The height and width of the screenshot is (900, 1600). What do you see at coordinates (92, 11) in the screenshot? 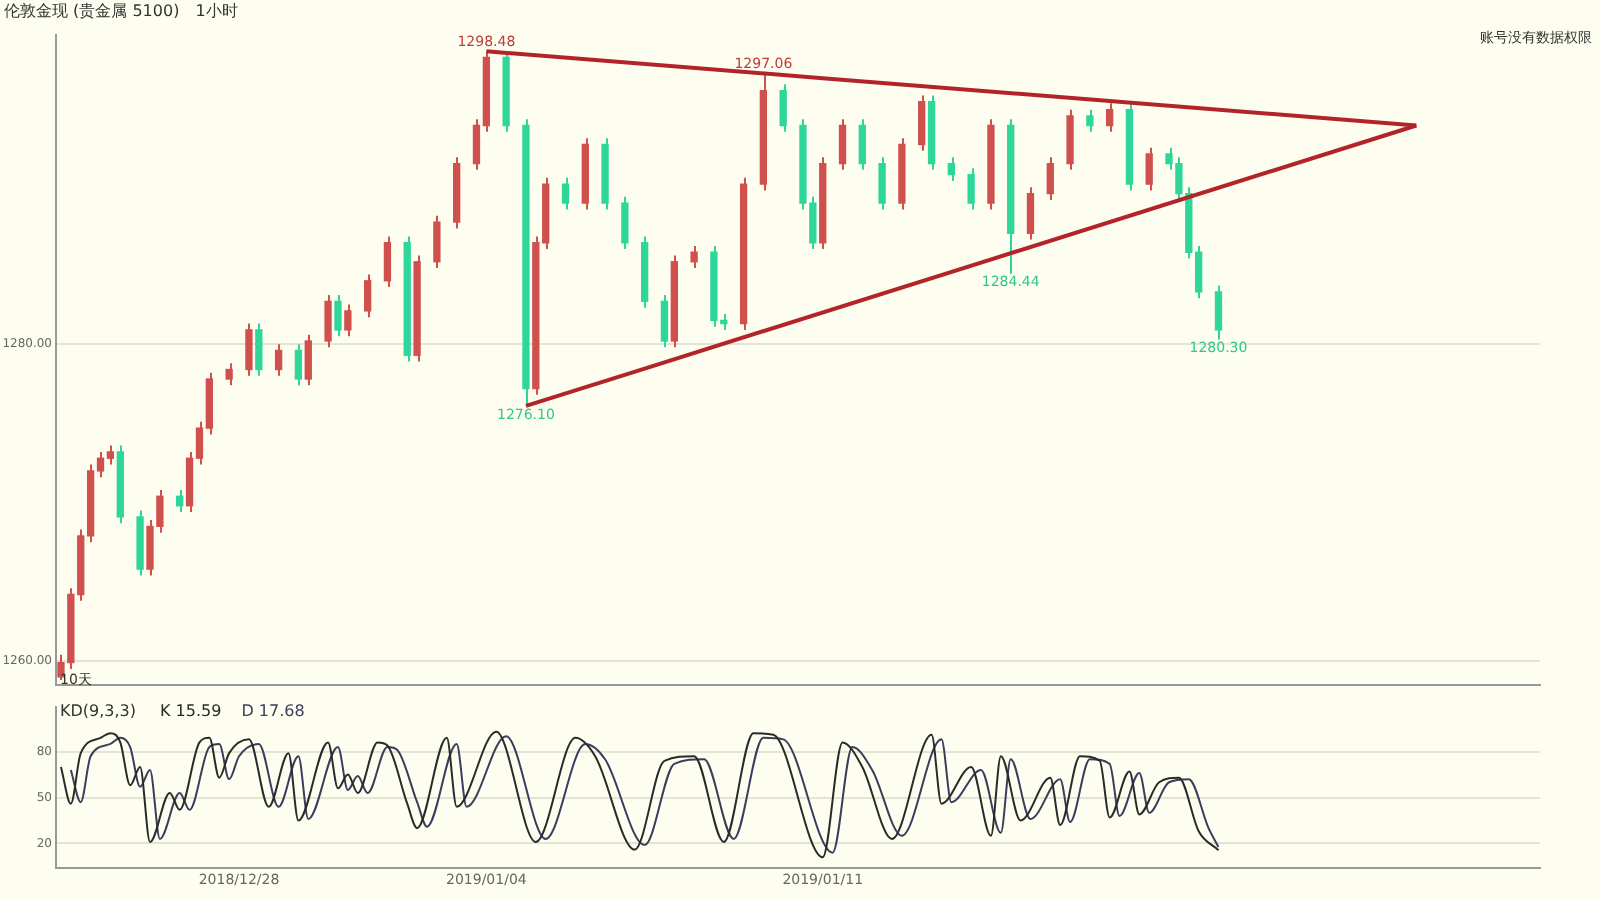
I see `chart-title: 伦敦金现 (贵金属 5100)` at bounding box center [92, 11].